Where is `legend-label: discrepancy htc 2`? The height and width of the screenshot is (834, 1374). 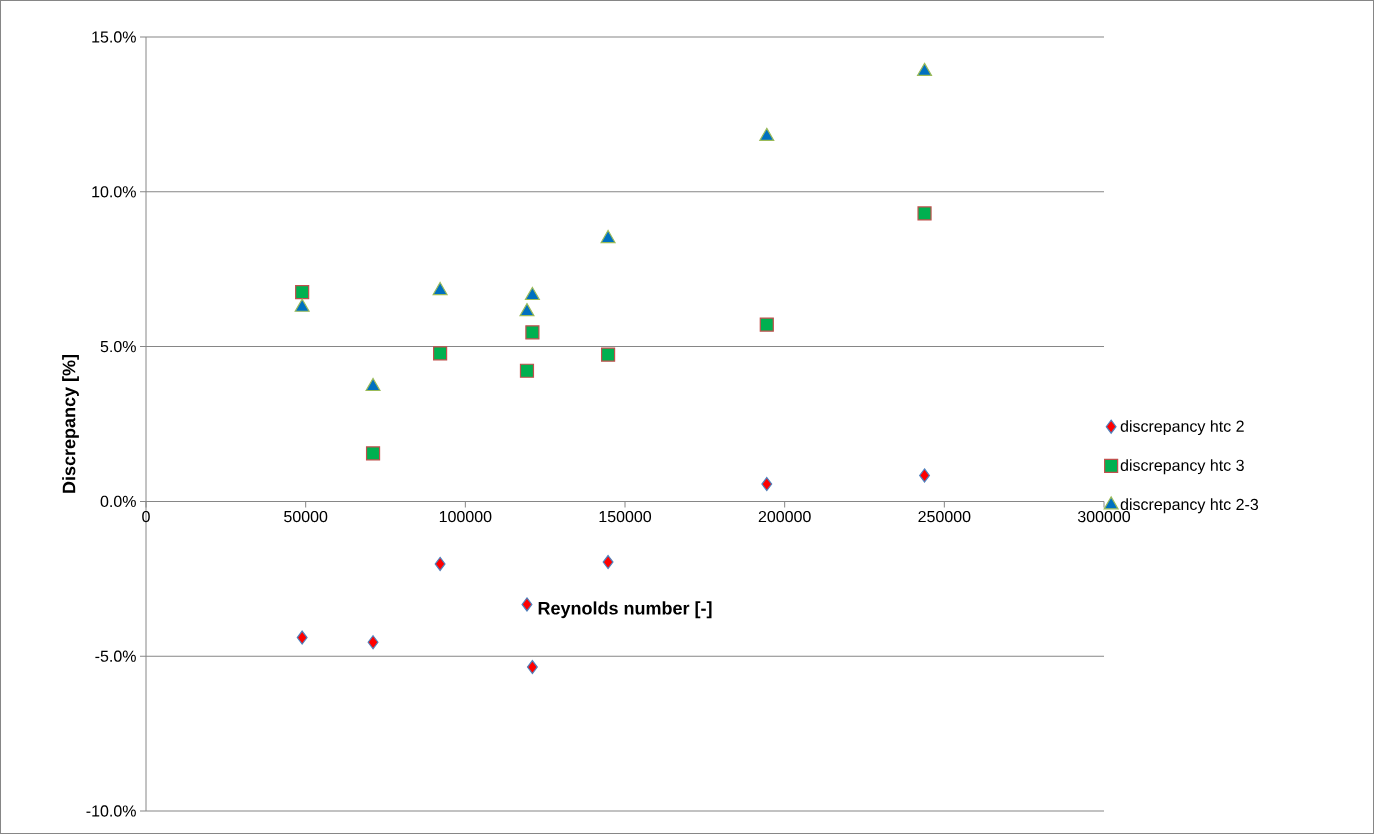
legend-label: discrepancy htc 2 is located at coordinates (1182, 428).